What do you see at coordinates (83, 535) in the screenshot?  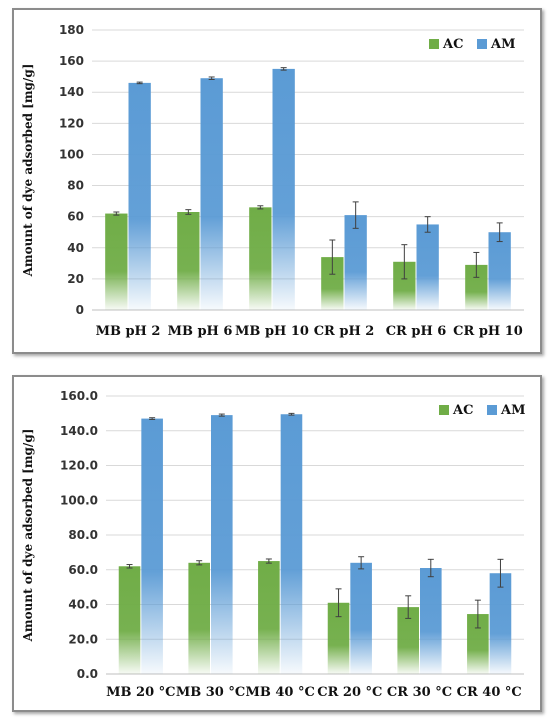 I see `y-tick-label: 80.0` at bounding box center [83, 535].